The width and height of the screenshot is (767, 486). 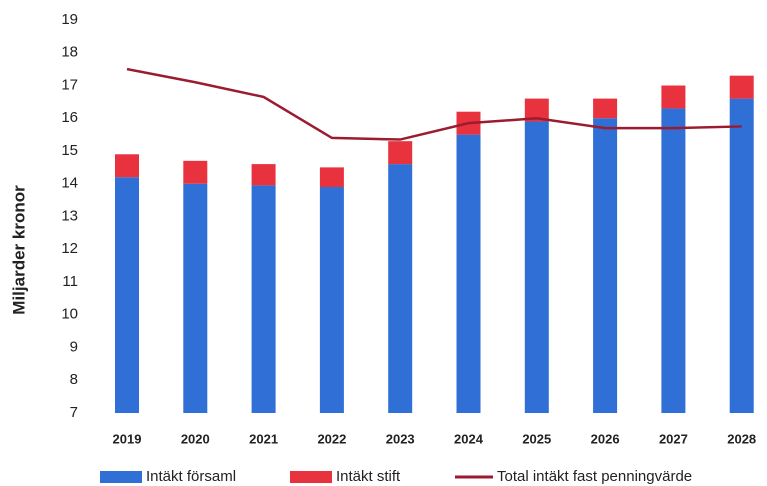 What do you see at coordinates (69, 117) in the screenshot?
I see `y-tick-label: 16` at bounding box center [69, 117].